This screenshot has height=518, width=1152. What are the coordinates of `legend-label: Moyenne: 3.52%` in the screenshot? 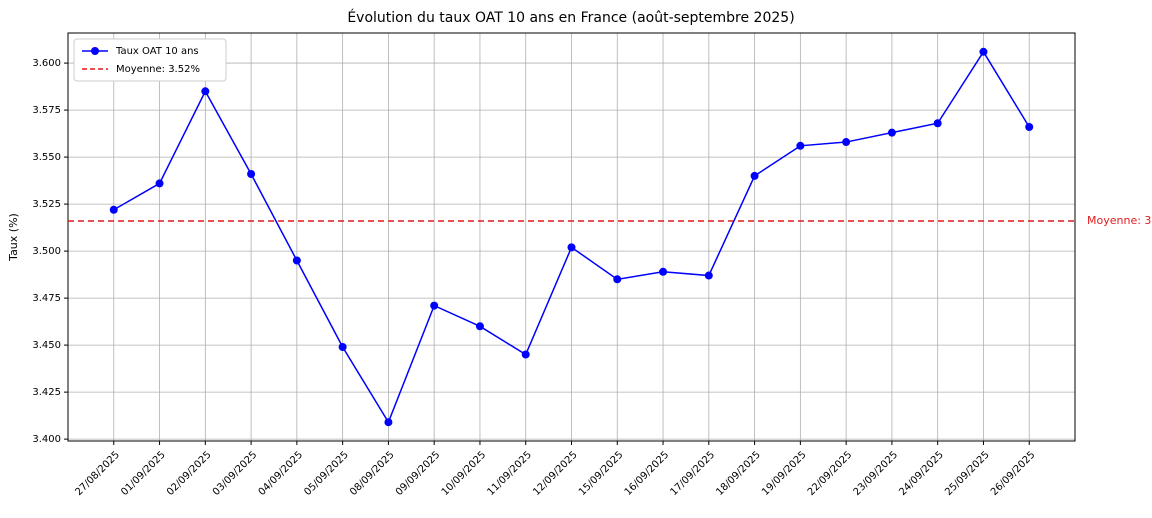 It's located at (158, 69).